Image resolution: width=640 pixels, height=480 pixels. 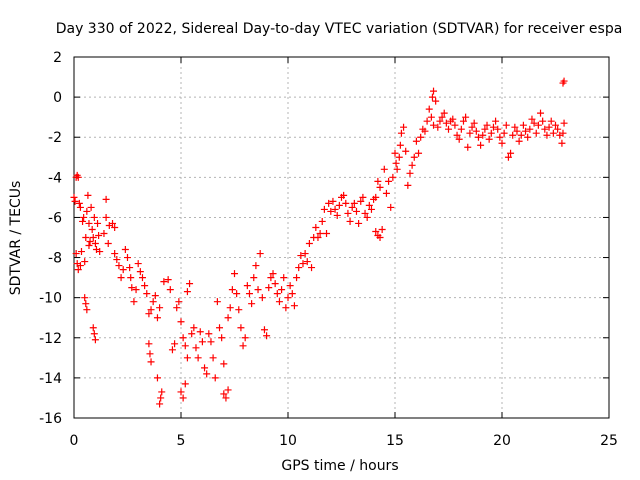 What do you see at coordinates (395, 441) in the screenshot?
I see `x-tick-label: 15` at bounding box center [395, 441].